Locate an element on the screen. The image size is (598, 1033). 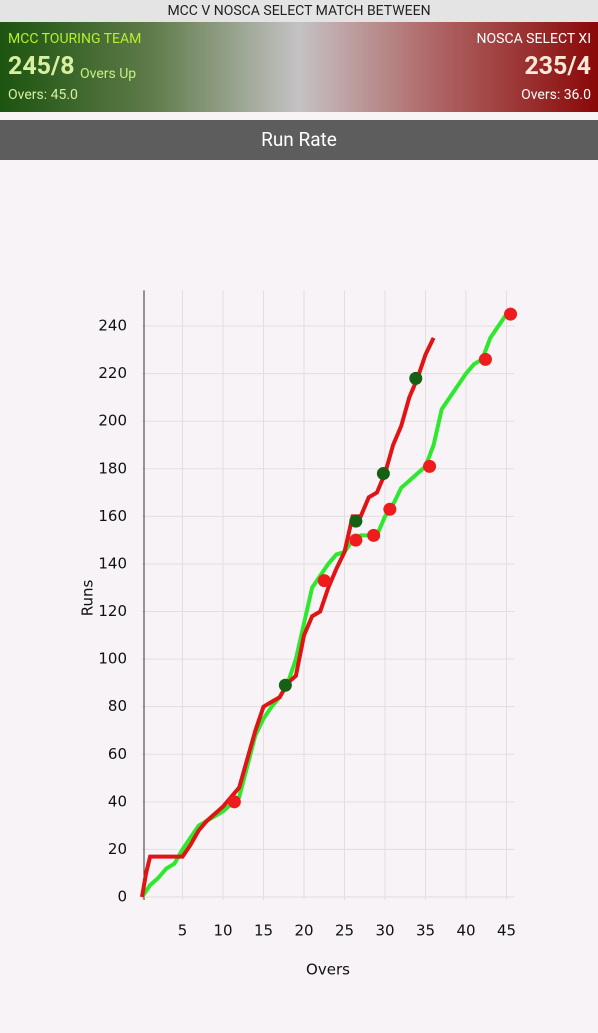
x-tick-label: 20 is located at coordinates (303, 931).